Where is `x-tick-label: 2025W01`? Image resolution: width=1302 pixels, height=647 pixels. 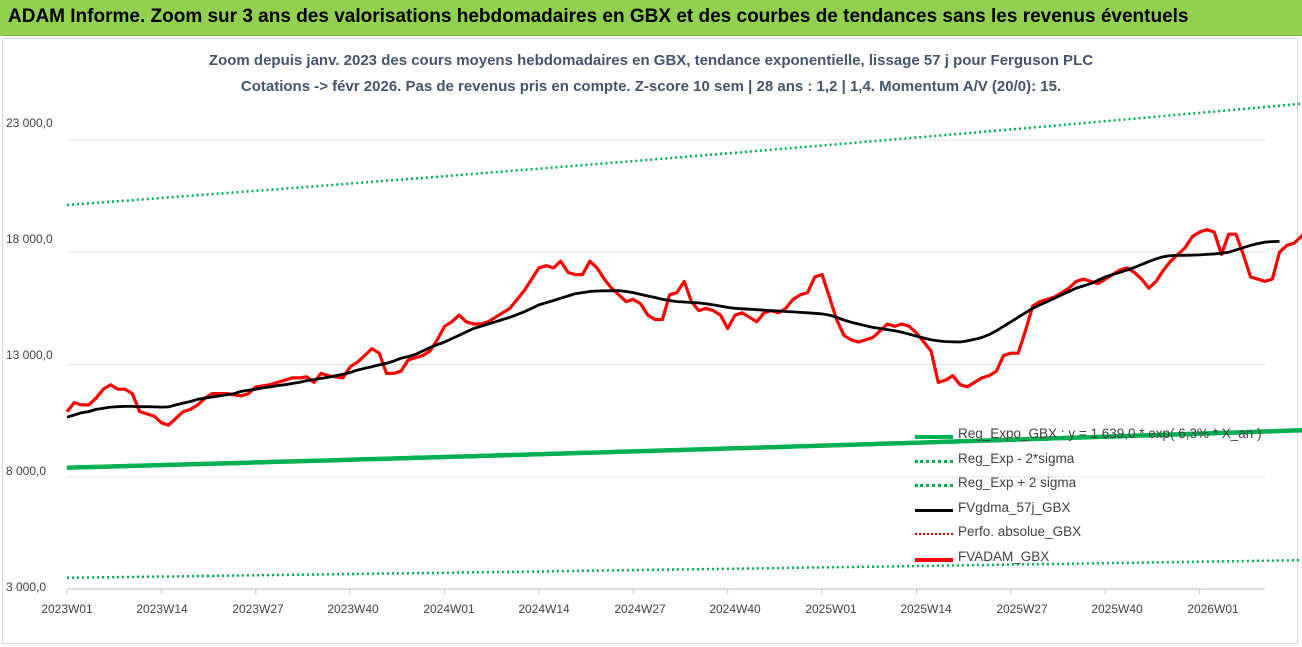 x-tick-label: 2025W01 is located at coordinates (831, 609).